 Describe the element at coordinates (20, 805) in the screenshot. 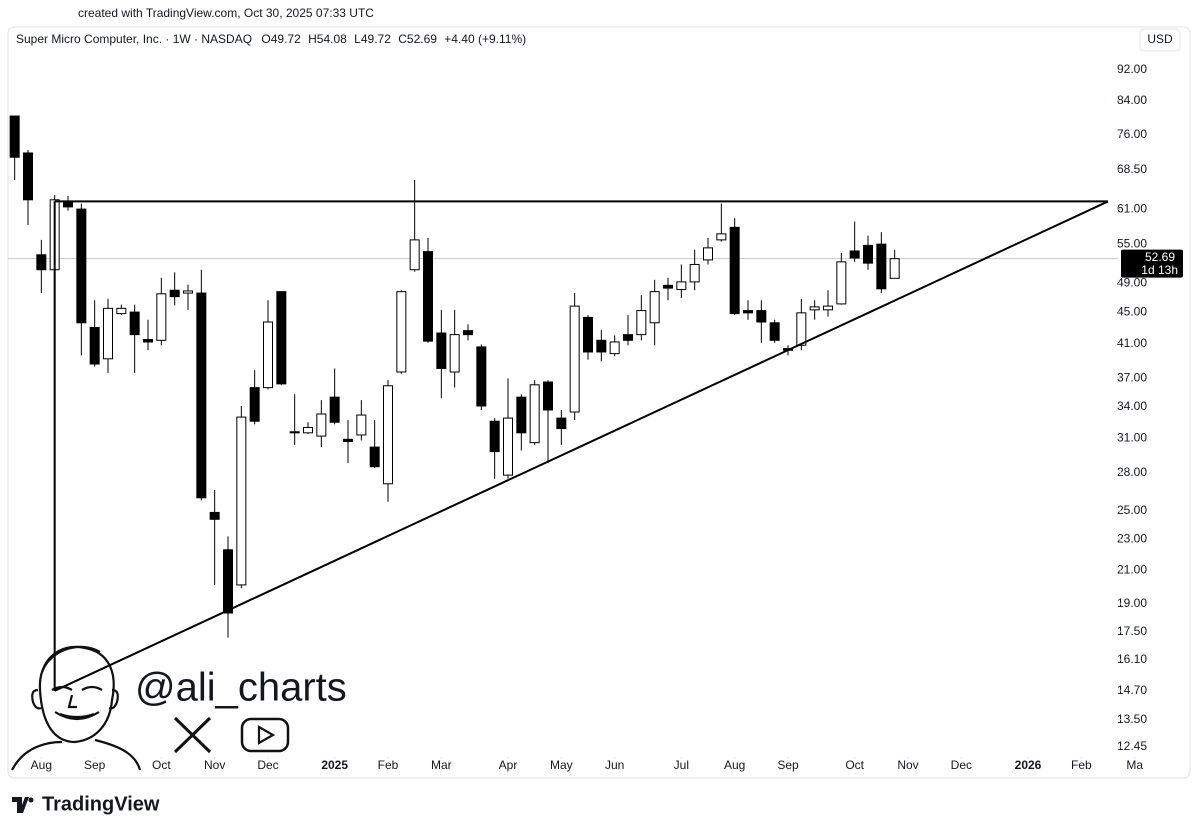

I see `brand-mark` at that location.